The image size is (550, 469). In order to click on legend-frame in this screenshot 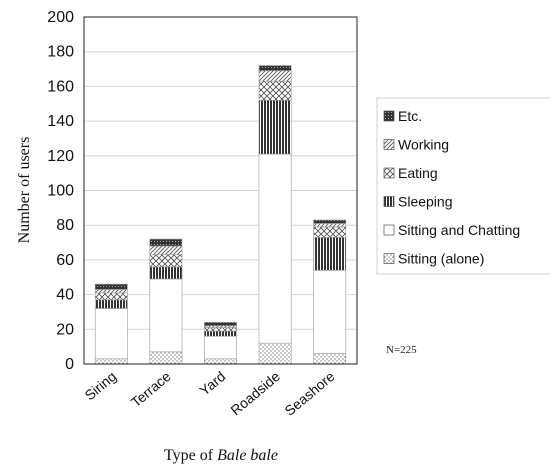, I will do `click(463, 186)`.